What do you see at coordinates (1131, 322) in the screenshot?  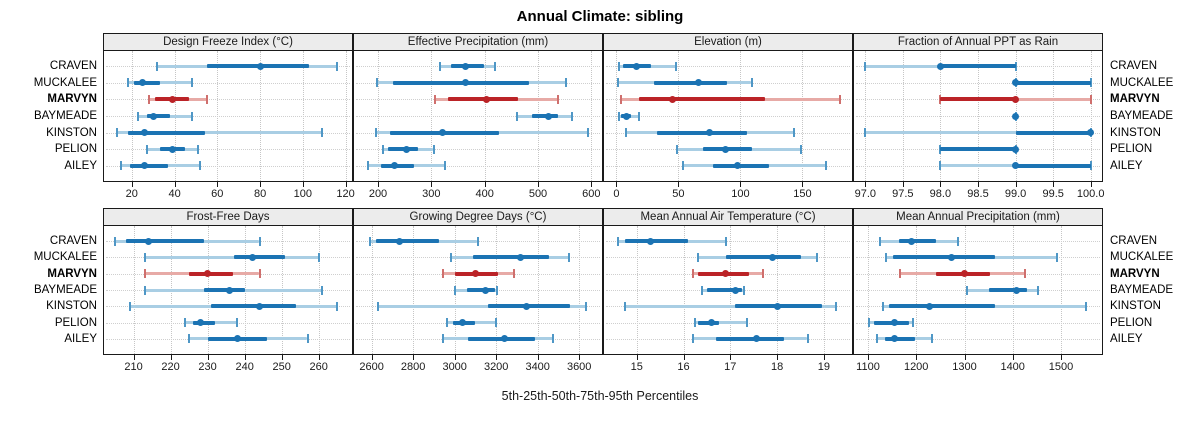 I see `row-label-right-pelion: PELION` at bounding box center [1131, 322].